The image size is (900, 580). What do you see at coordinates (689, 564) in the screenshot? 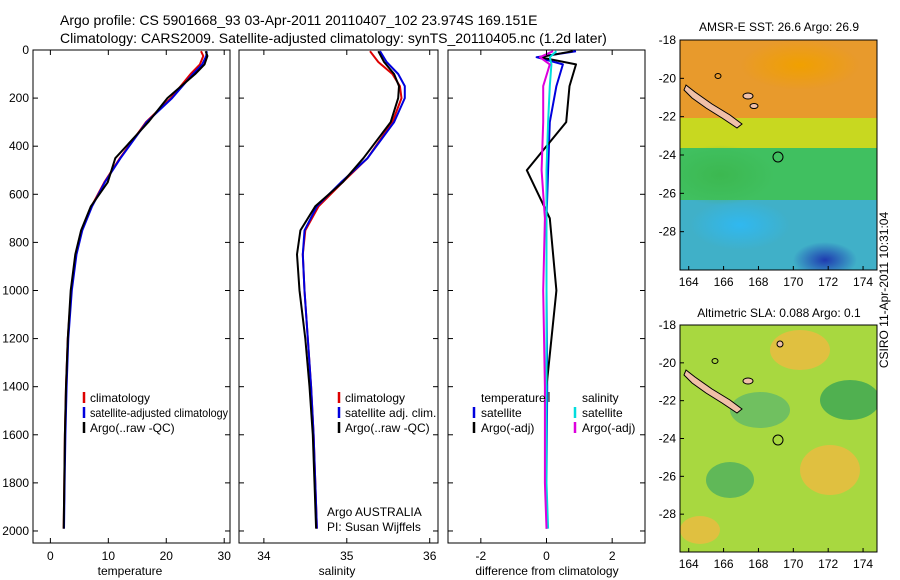
I see `x-tick-label: 164` at bounding box center [689, 564].